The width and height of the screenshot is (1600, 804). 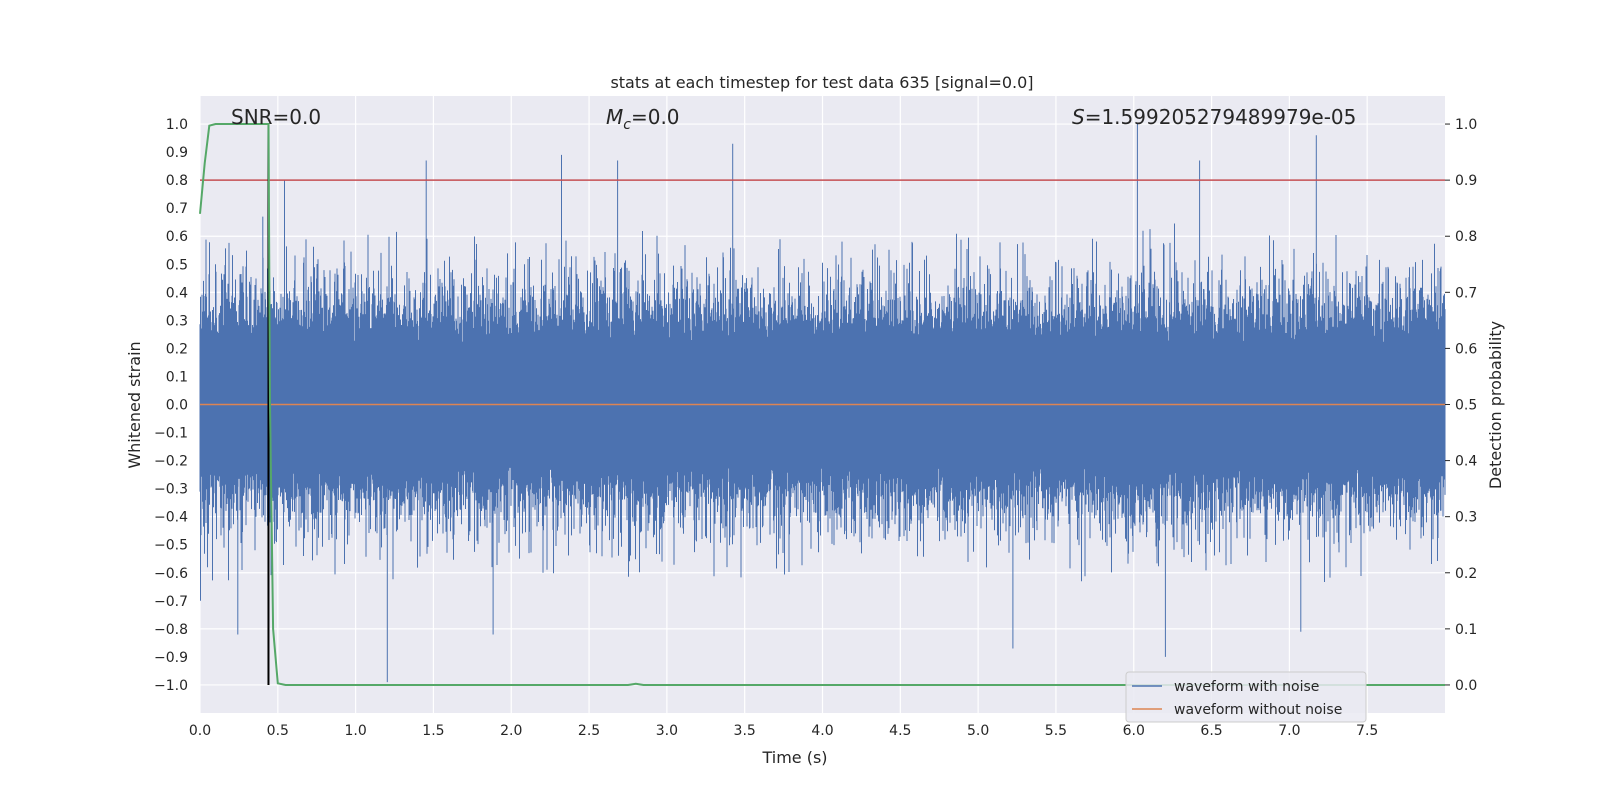 What do you see at coordinates (1134, 731) in the screenshot?
I see `x-tick-label: 6.0` at bounding box center [1134, 731].